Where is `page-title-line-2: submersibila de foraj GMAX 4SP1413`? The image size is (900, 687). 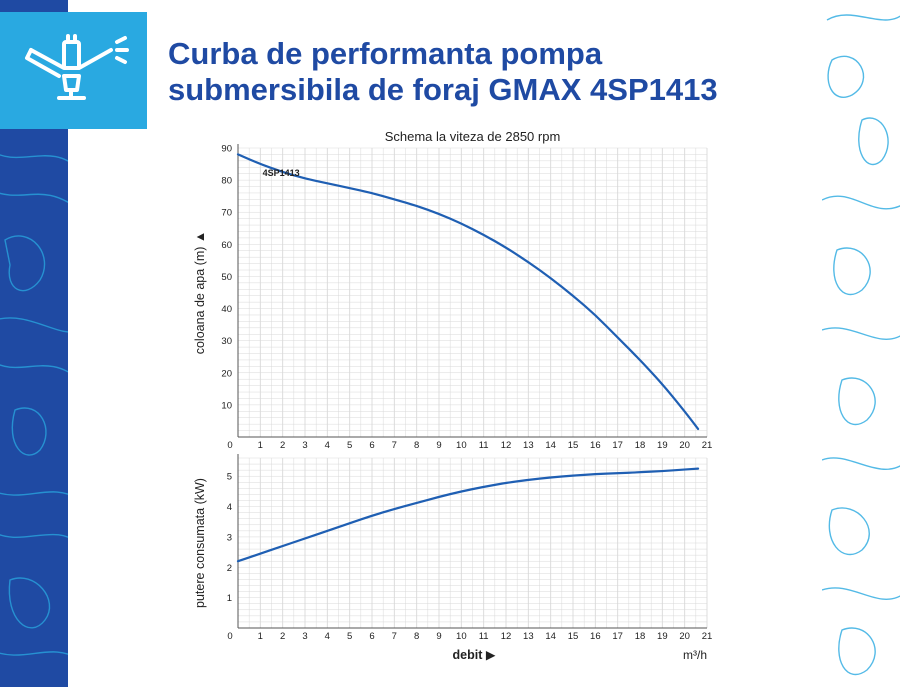 page-title-line-2: submersibila de foraj GMAX 4SP1413 is located at coordinates (443, 89).